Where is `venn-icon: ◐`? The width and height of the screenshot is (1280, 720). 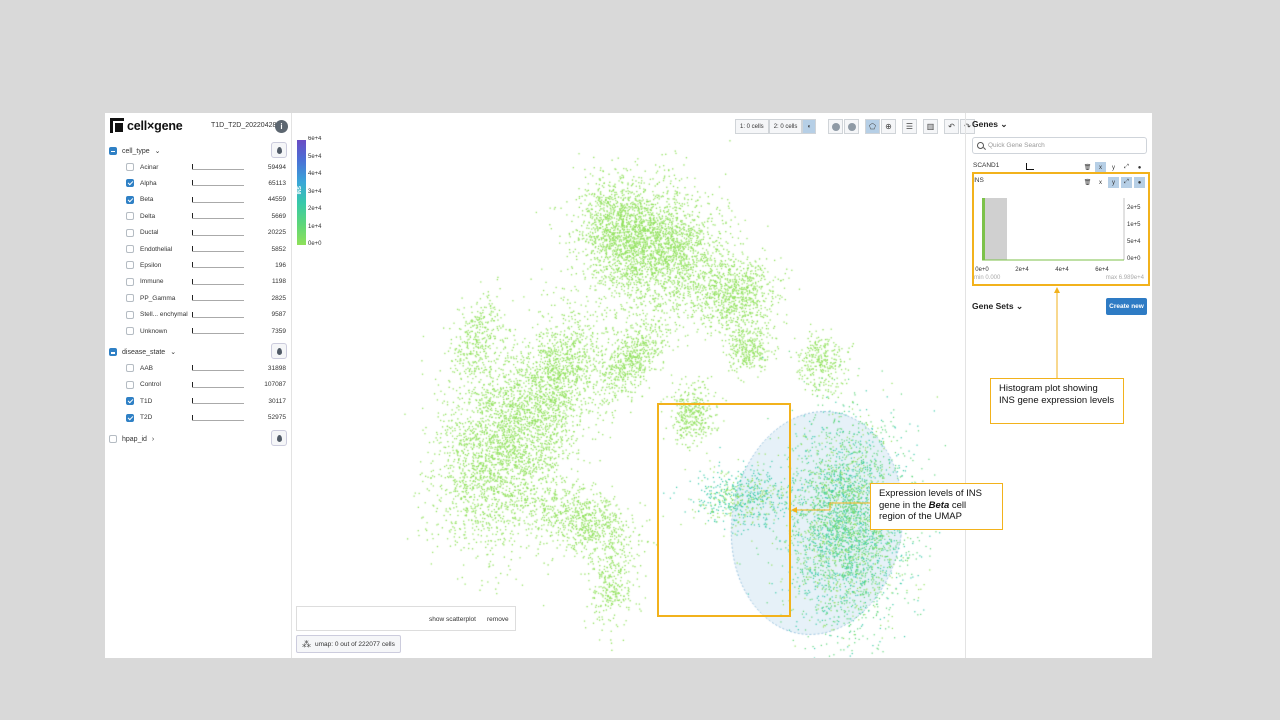 venn-icon: ◐ is located at coordinates (809, 126).